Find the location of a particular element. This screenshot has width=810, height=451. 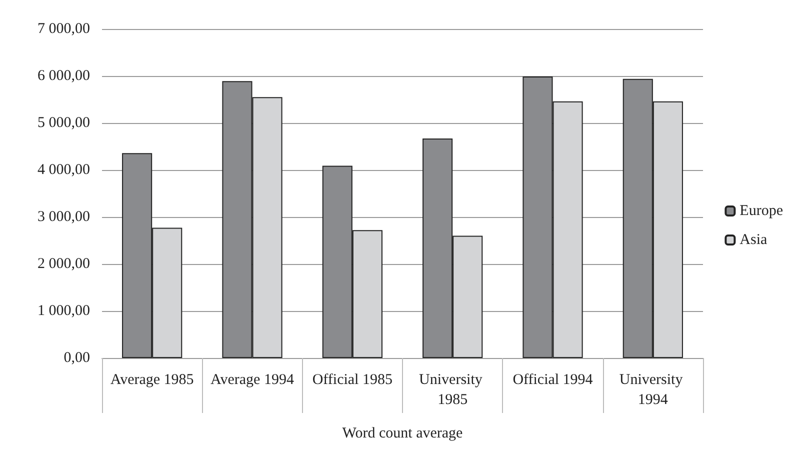

y-tick-label: 6 000,00 is located at coordinates (64, 76).